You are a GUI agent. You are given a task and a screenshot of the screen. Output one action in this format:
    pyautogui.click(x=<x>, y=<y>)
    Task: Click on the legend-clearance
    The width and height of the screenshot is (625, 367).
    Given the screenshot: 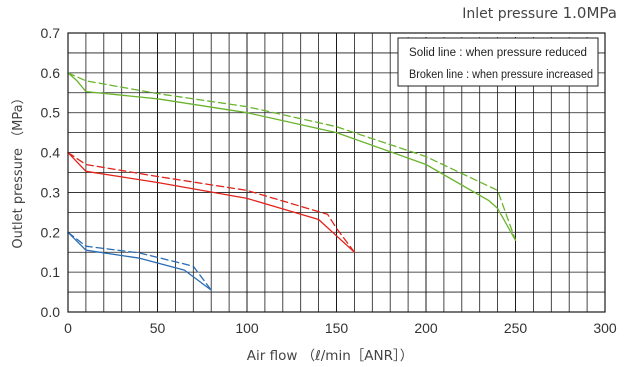 What is the action you would take?
    pyautogui.click(x=501, y=35)
    